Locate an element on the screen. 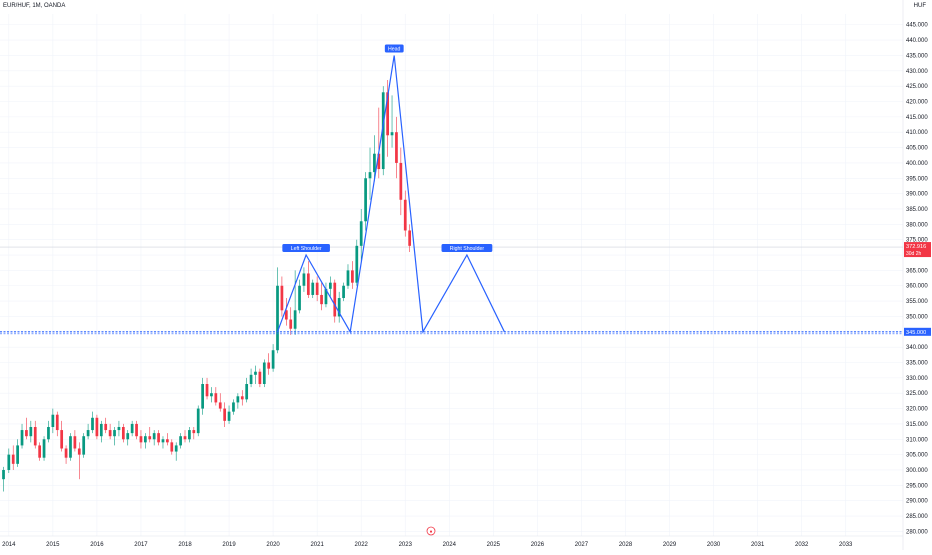  pattern-label: Right Shoulder is located at coordinates (467, 248).